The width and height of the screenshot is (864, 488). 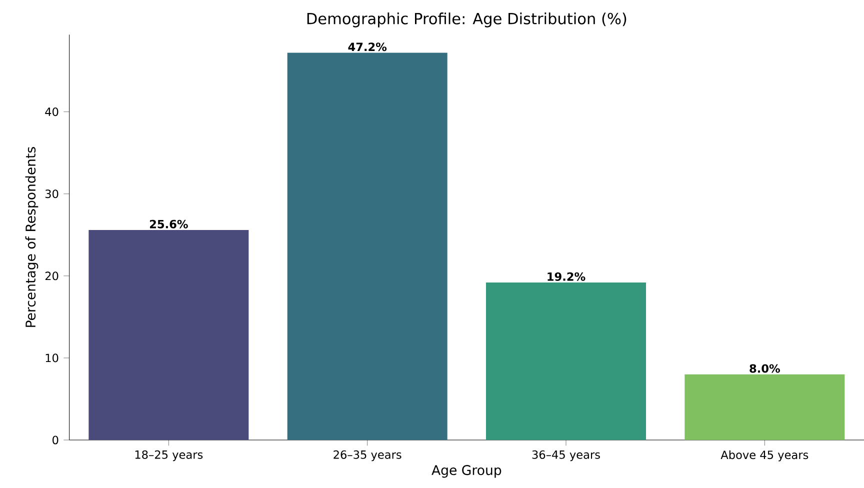 I want to click on data-label: 8.0%, so click(x=765, y=368).